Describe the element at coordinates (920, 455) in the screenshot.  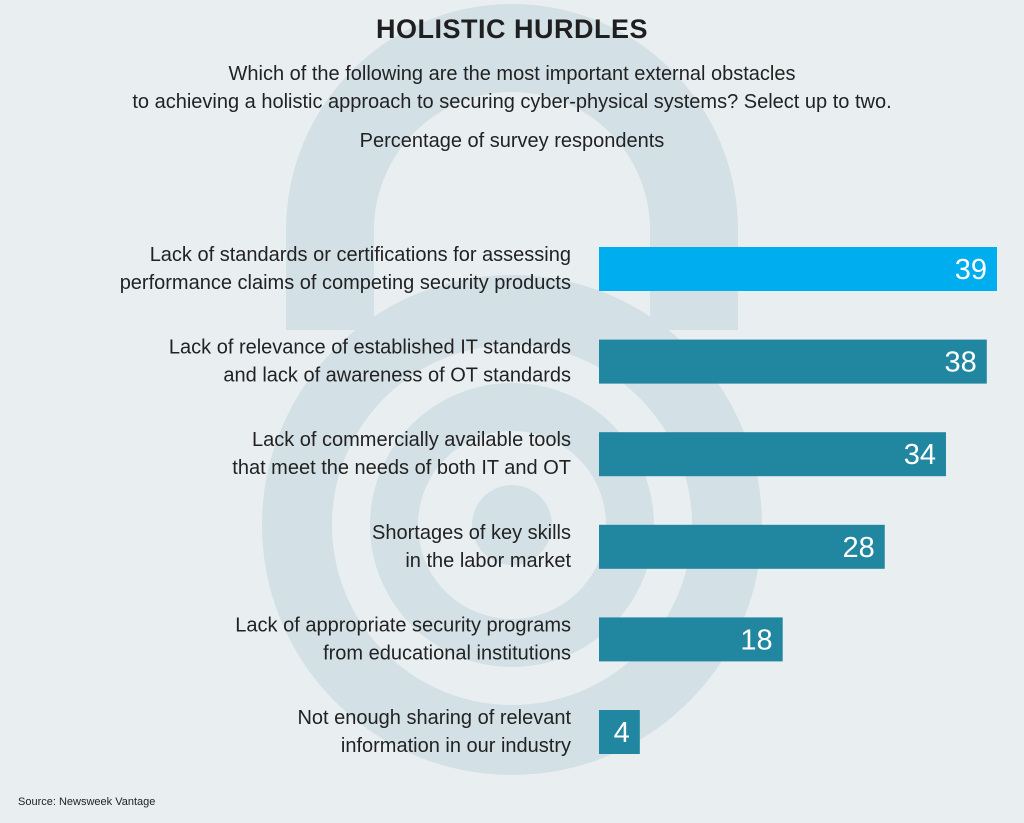
I see `bar-value-label: 34` at that location.